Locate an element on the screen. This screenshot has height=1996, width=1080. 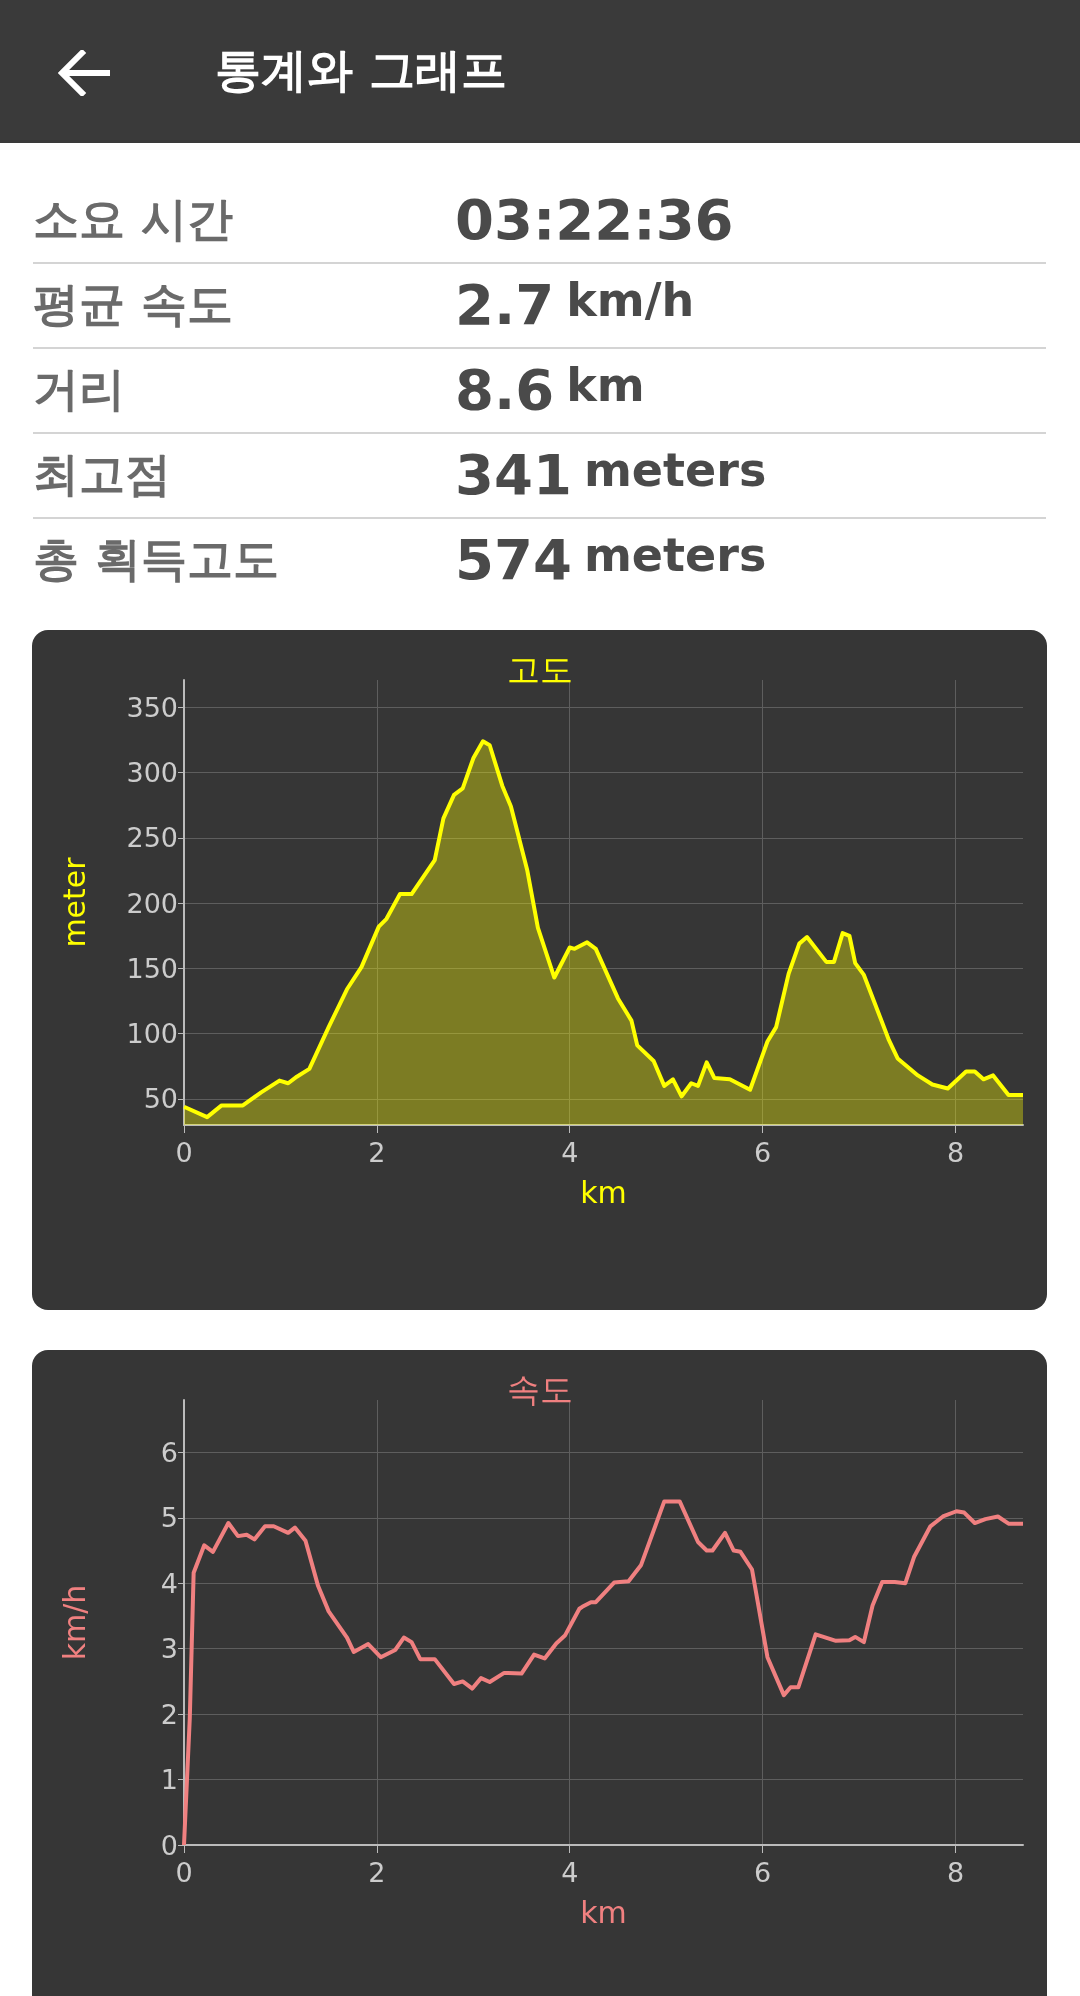
text: 평균 속도 is located at coordinates (133, 304).